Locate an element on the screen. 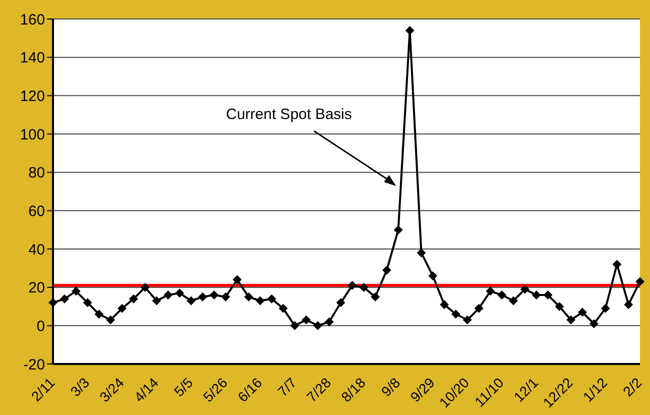 The image size is (650, 415). x-tick-label: 6/16 is located at coordinates (250, 390).